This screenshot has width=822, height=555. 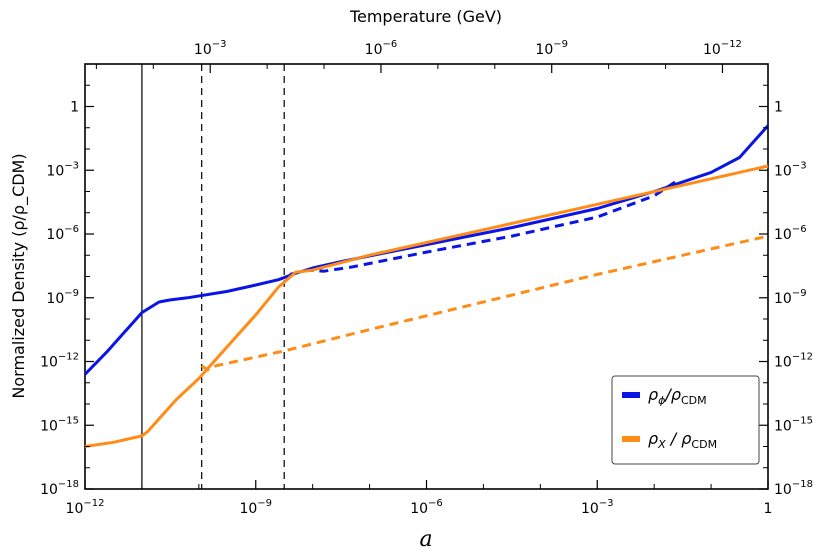 I want to click on y-tick-label-right-6: 10⁻¹⁸, so click(x=793, y=488).